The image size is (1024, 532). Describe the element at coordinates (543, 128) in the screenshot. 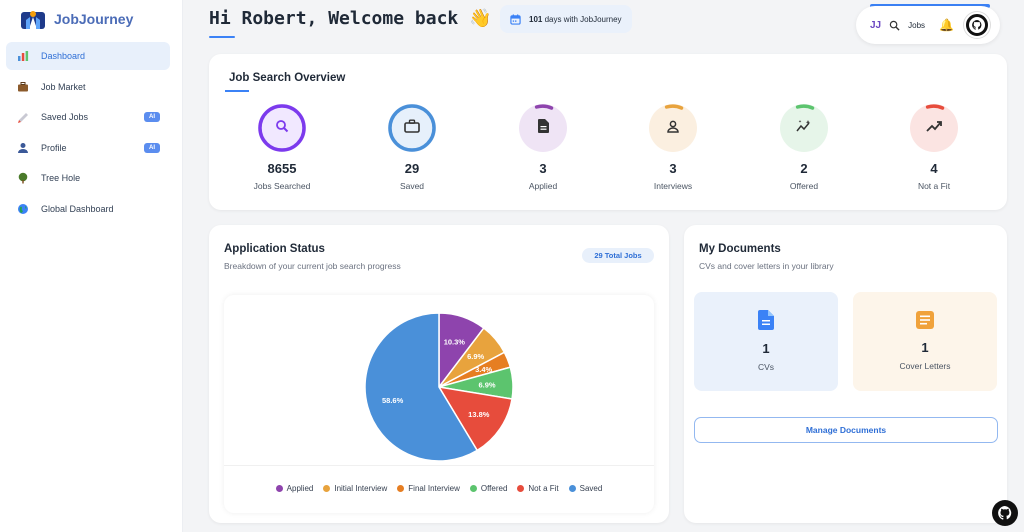

I see `document-icon` at that location.